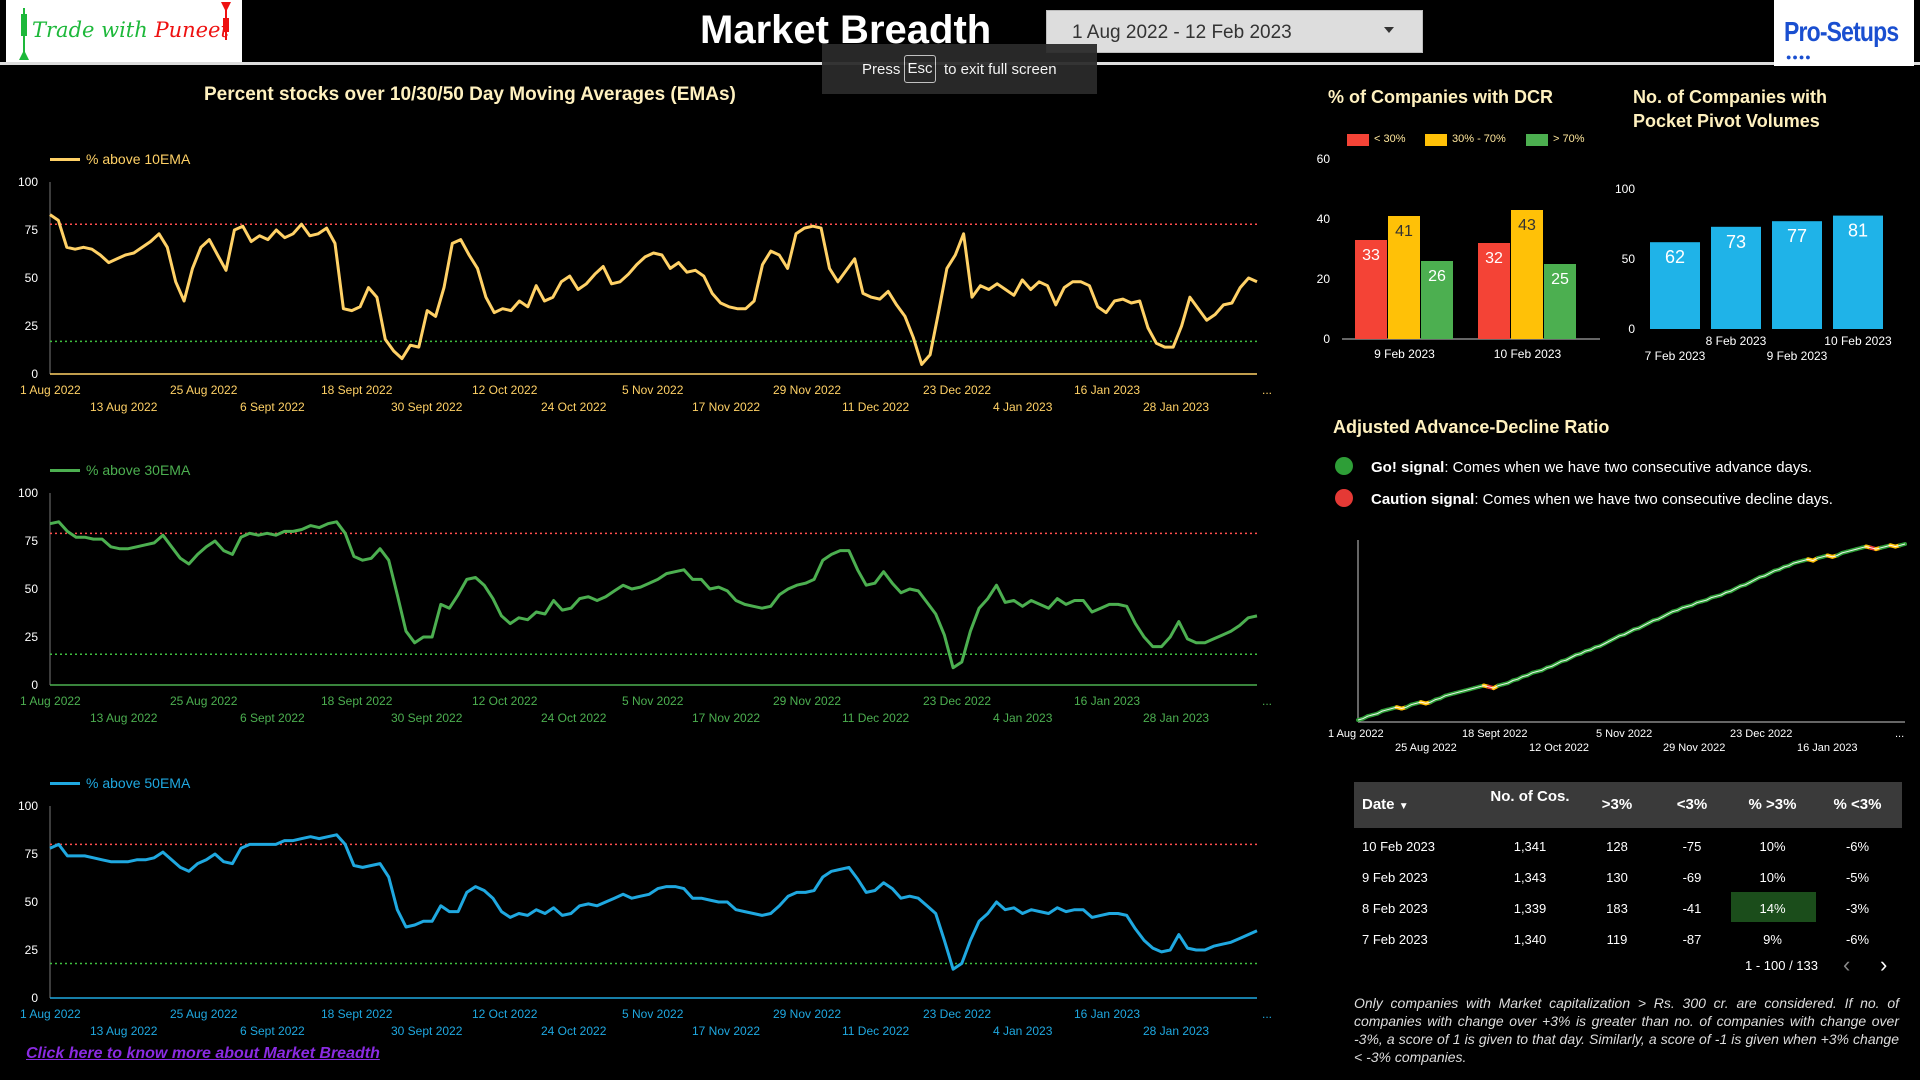  What do you see at coordinates (1884, 964) in the screenshot?
I see `next-page-button: ›` at bounding box center [1884, 964].